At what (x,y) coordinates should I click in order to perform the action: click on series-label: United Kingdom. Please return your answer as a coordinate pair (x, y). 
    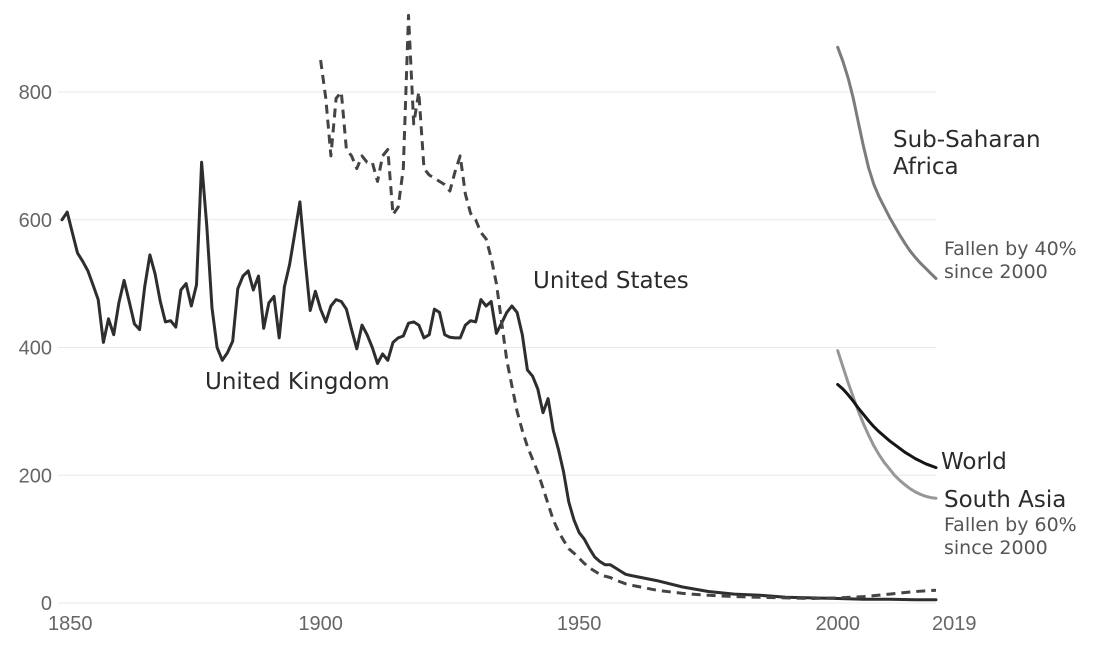
    Looking at the image, I should click on (297, 382).